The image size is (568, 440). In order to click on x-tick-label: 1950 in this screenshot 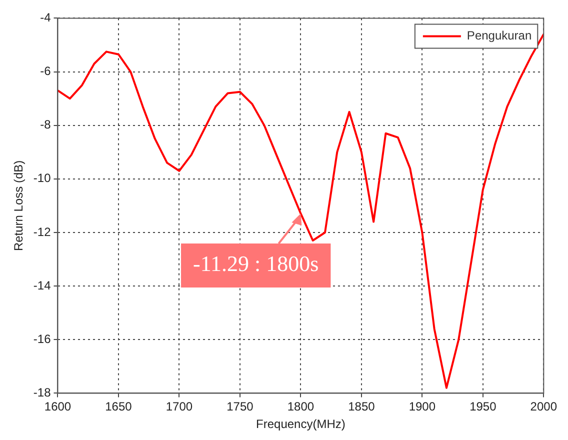, I will do `click(483, 407)`.